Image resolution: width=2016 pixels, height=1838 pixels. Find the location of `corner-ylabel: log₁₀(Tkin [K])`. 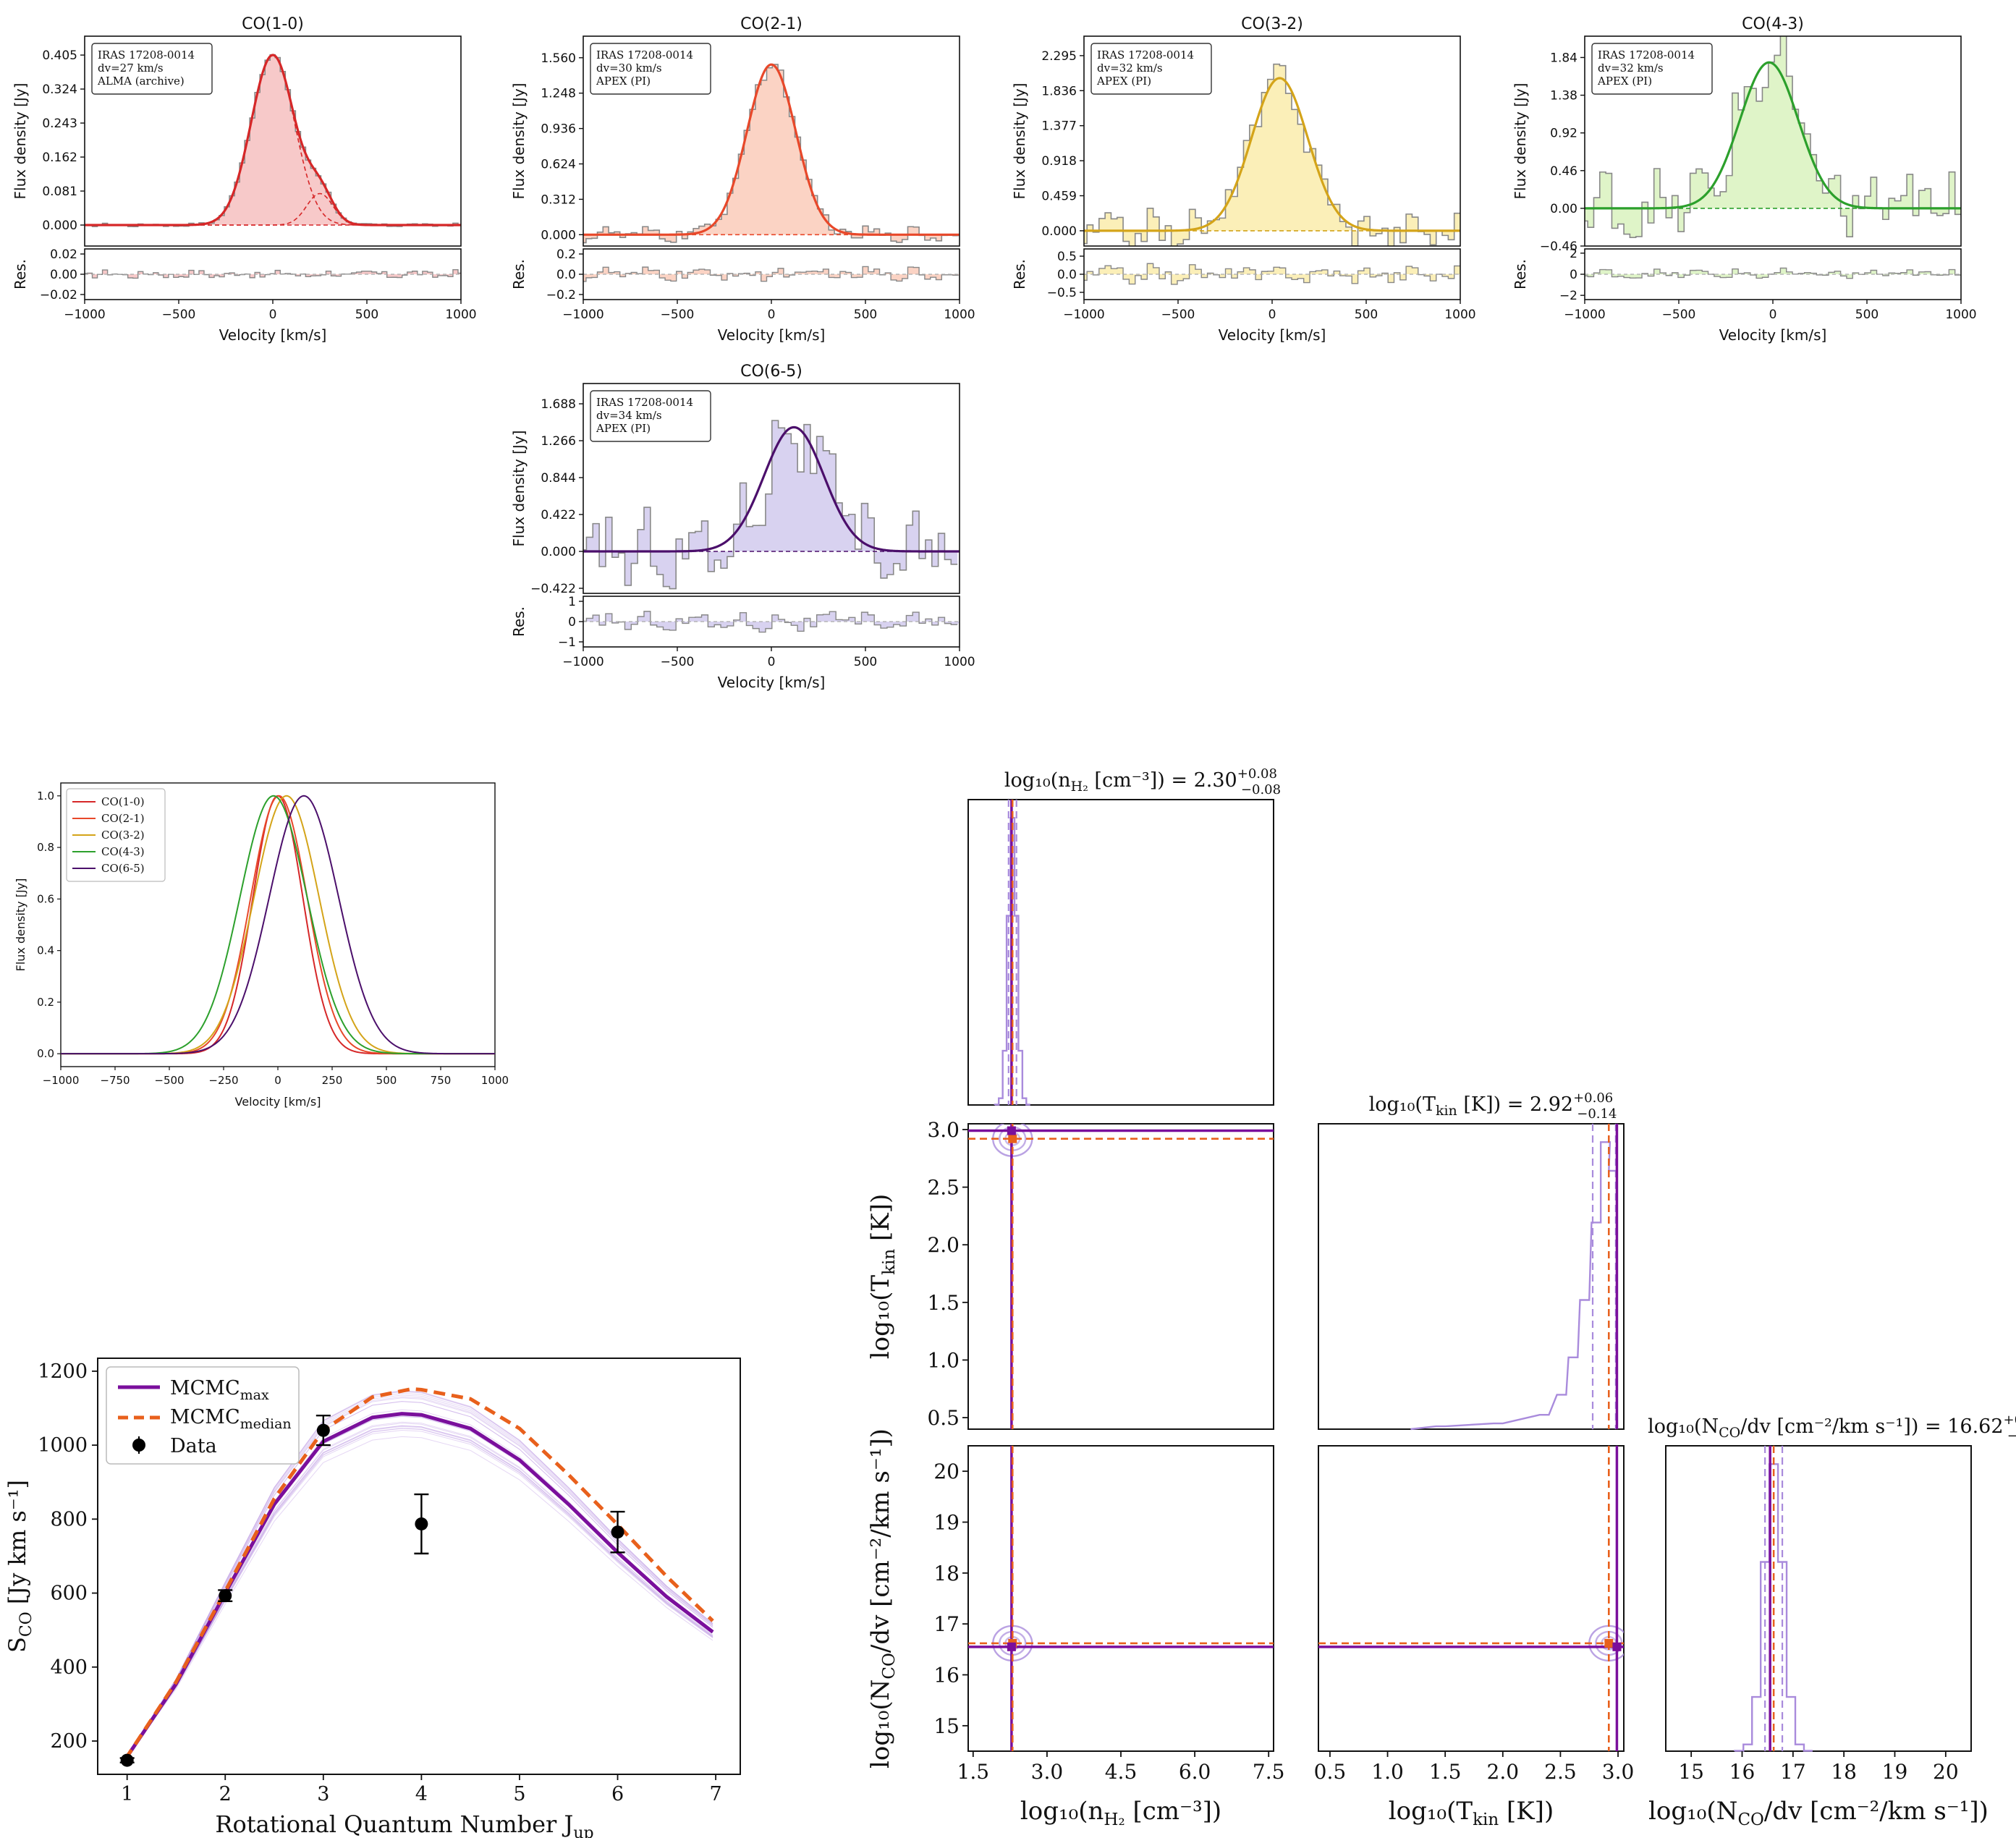

corner-ylabel: log₁₀(Tkin [K]) is located at coordinates (882, 1277).